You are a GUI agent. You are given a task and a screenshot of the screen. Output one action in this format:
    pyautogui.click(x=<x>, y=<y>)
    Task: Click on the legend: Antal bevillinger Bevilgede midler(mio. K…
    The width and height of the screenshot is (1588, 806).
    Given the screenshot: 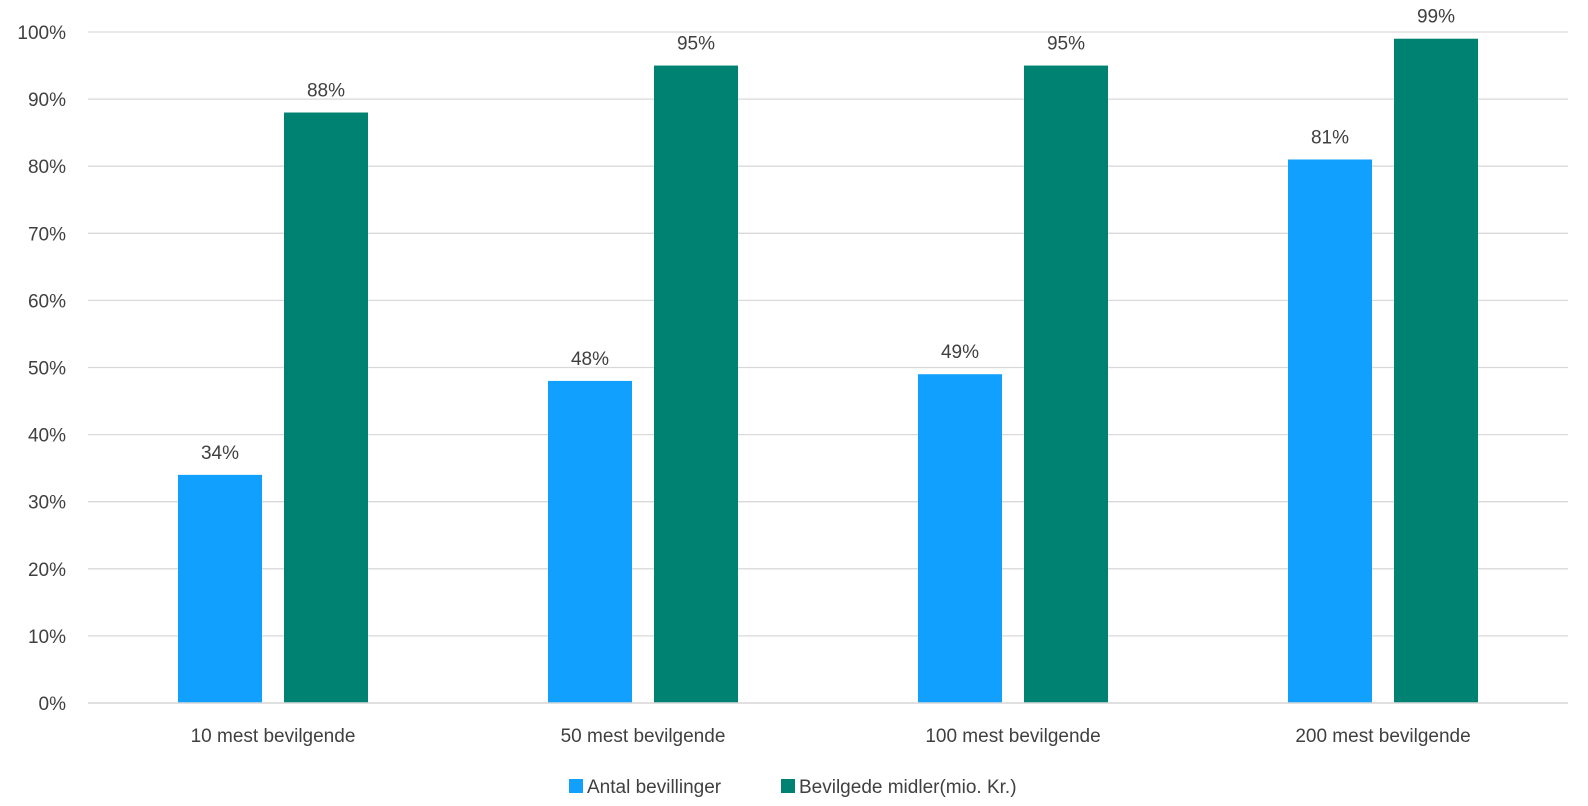 What is the action you would take?
    pyautogui.click(x=793, y=787)
    